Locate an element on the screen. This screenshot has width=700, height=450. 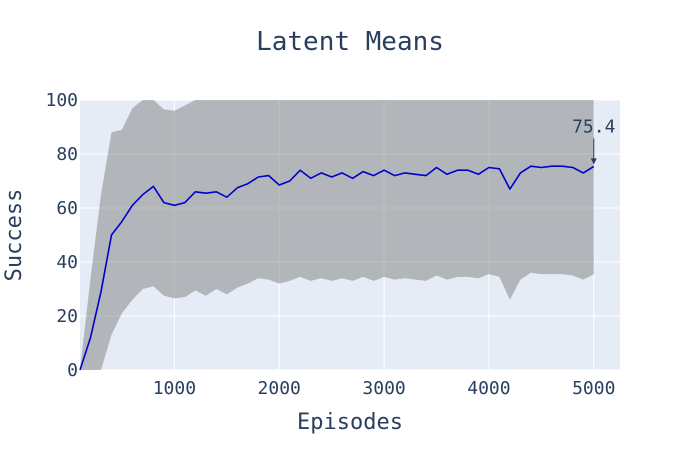
annotation-arrowhead is located at coordinates (593, 161).